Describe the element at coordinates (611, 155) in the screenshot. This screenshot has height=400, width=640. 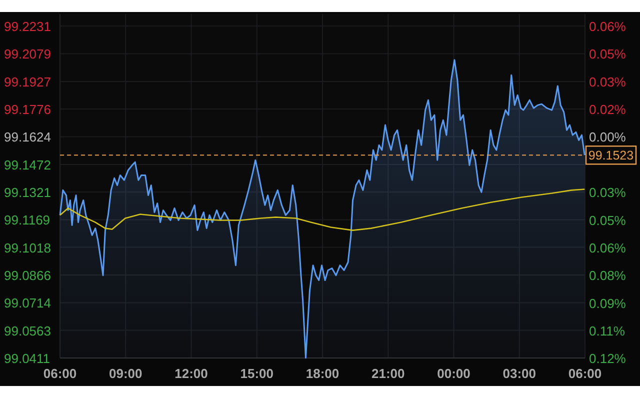
I see `ref-line-label: 99.1523` at that location.